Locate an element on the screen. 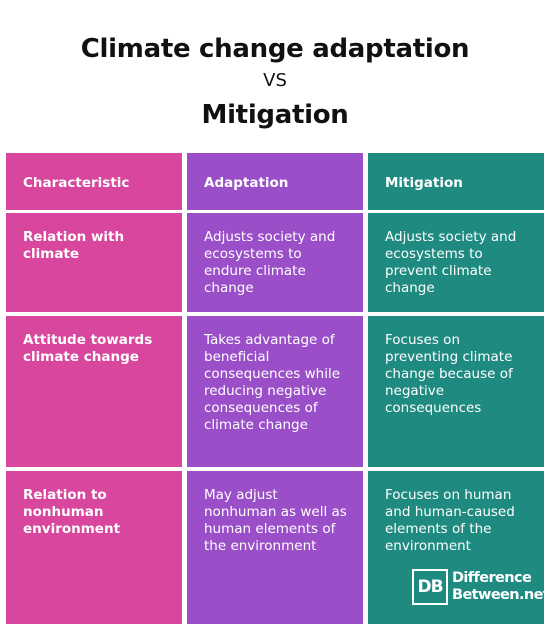  header-characteristic: Characteristic is located at coordinates (94, 181).